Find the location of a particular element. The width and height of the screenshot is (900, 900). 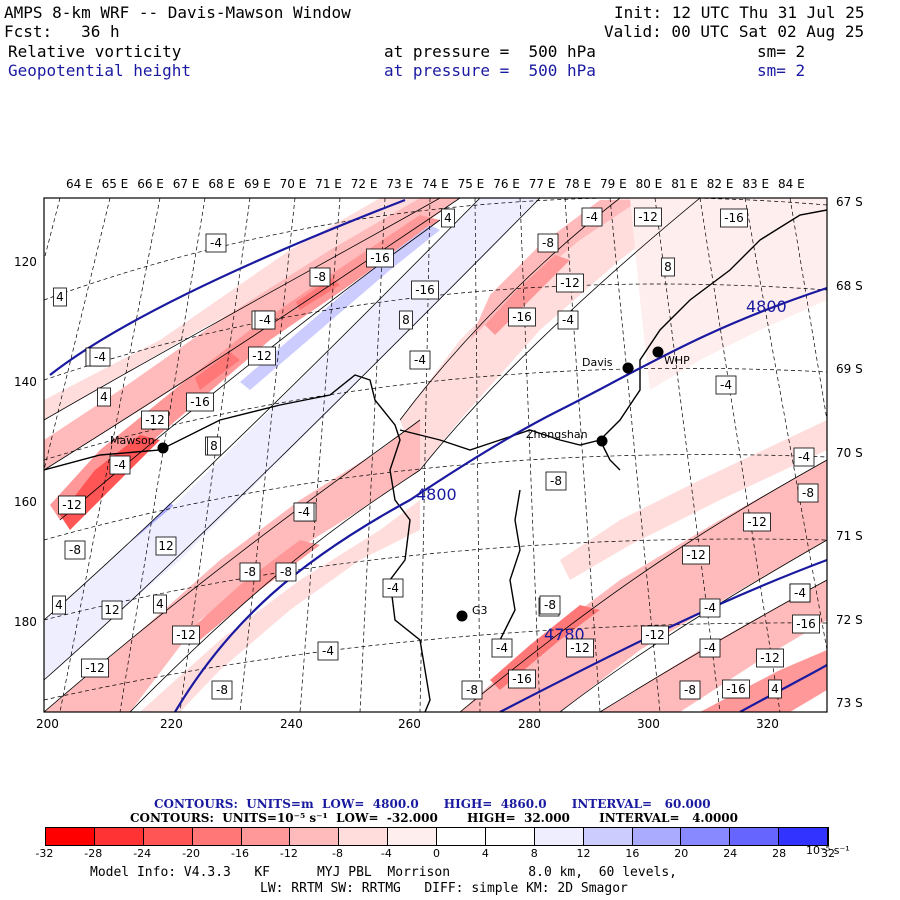

station-whp-marker is located at coordinates (658, 352).